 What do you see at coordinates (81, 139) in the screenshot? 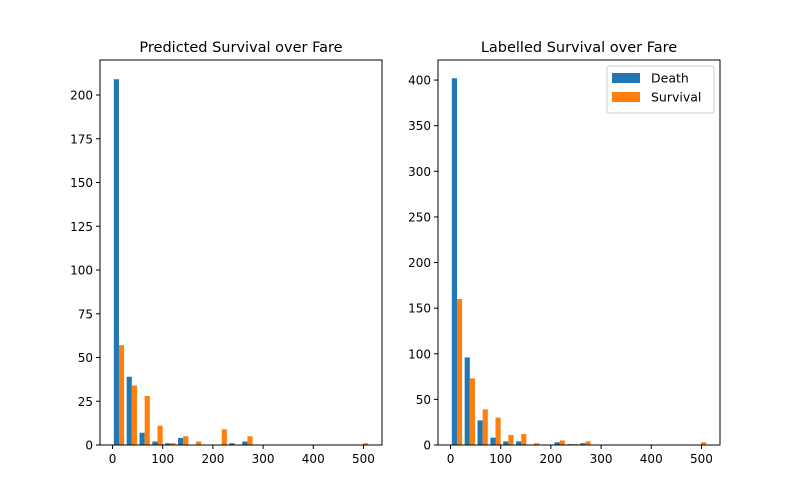
I see `predicted-y-tick-label: 175` at bounding box center [81, 139].